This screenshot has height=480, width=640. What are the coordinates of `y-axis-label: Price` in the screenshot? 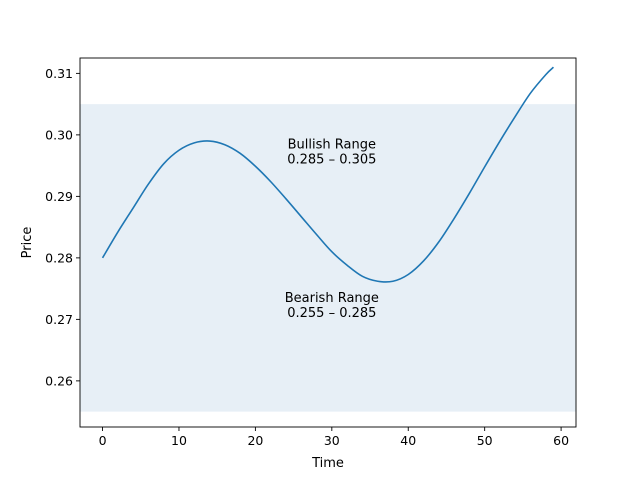 It's located at (27, 243).